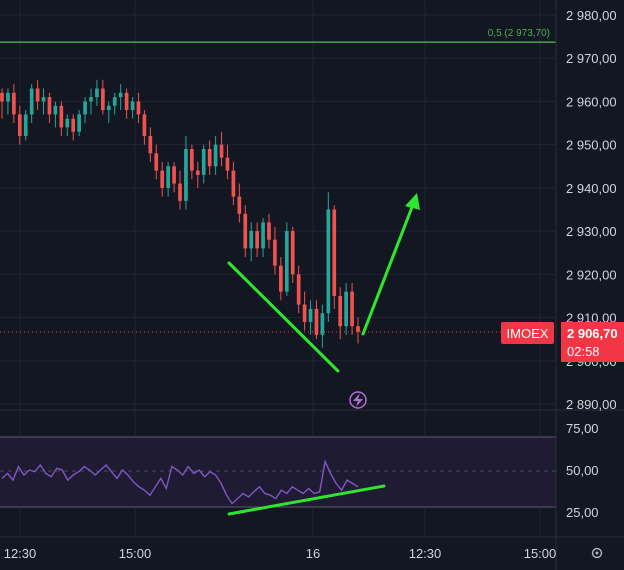 This screenshot has height=570, width=624. Describe the element at coordinates (280, 553) in the screenshot. I see `time-axis: 12:30 15:00 16 12:30 15:00` at that location.